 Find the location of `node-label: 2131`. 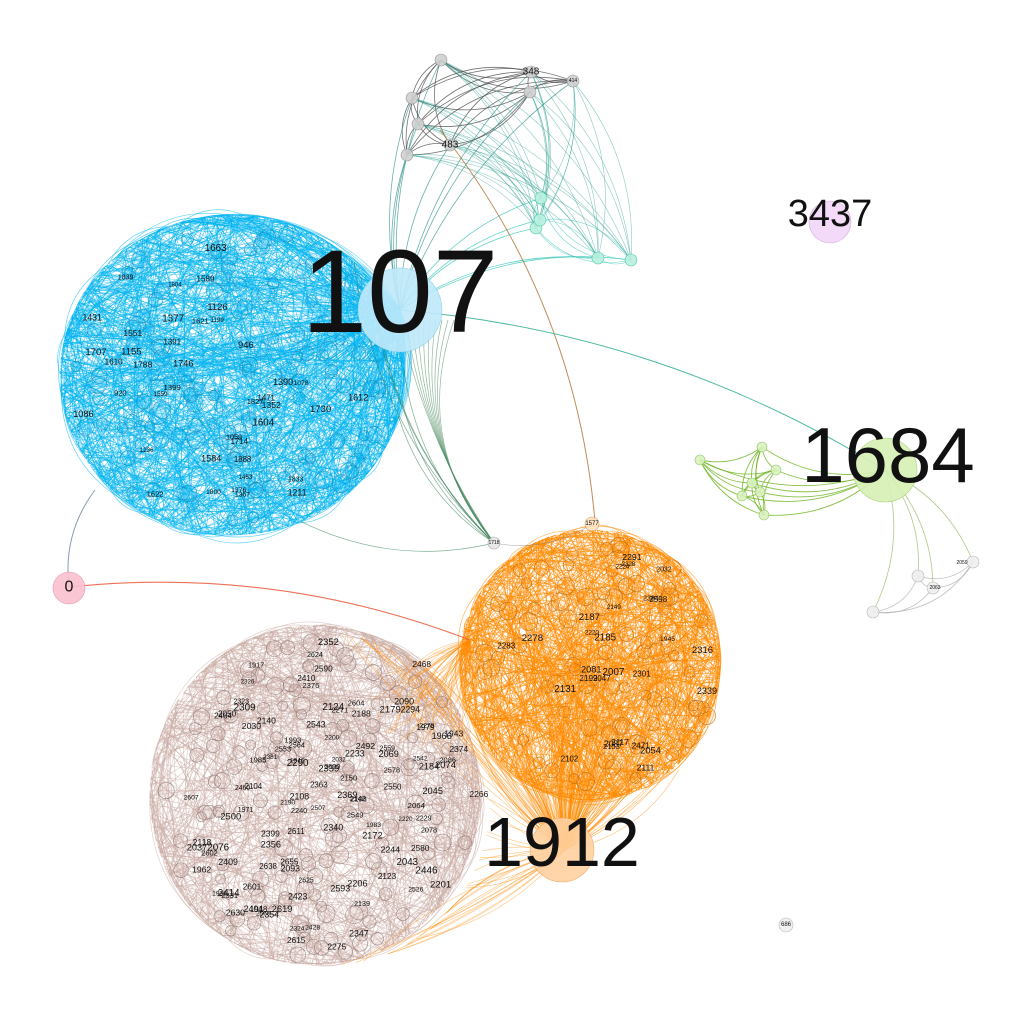

node-label: 2131 is located at coordinates (565, 689).